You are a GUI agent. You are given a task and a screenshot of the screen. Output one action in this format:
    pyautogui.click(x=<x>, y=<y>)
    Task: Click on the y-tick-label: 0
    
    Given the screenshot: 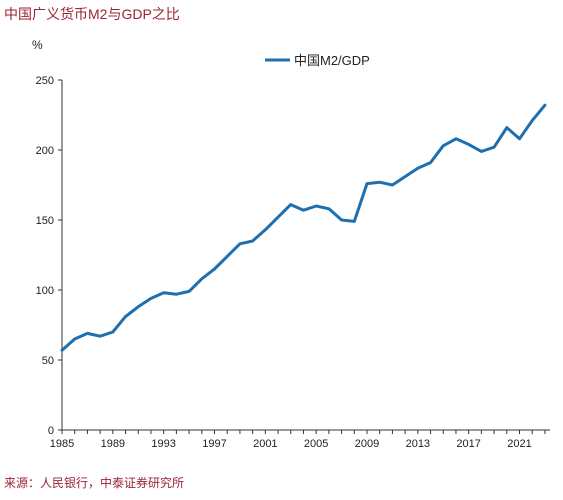 What is the action you would take?
    pyautogui.click(x=51, y=431)
    